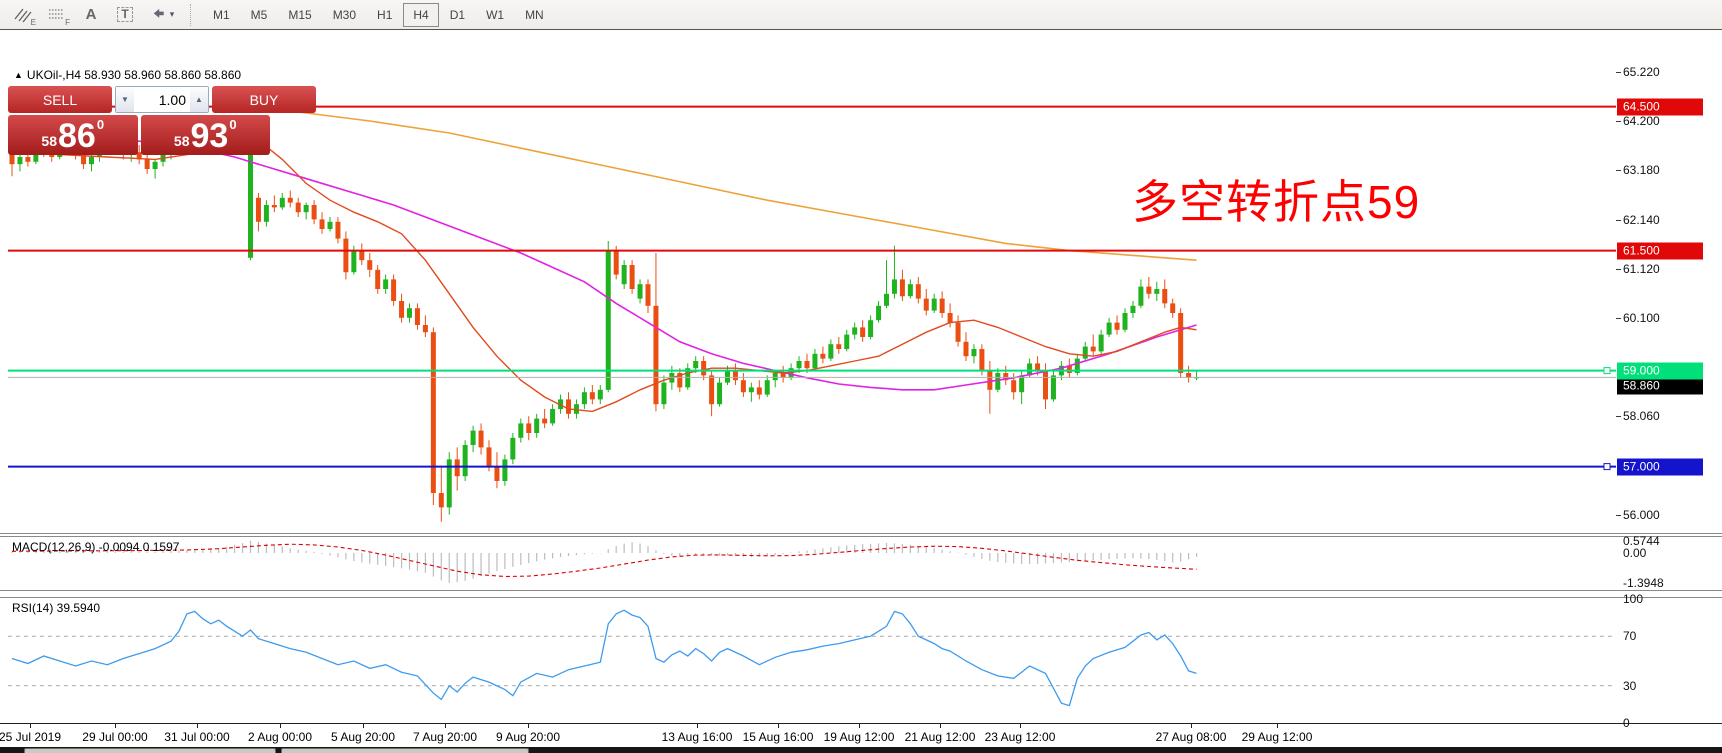  Describe the element at coordinates (163, 15) in the screenshot. I see `arrow-objects-icon: ▾` at that location.